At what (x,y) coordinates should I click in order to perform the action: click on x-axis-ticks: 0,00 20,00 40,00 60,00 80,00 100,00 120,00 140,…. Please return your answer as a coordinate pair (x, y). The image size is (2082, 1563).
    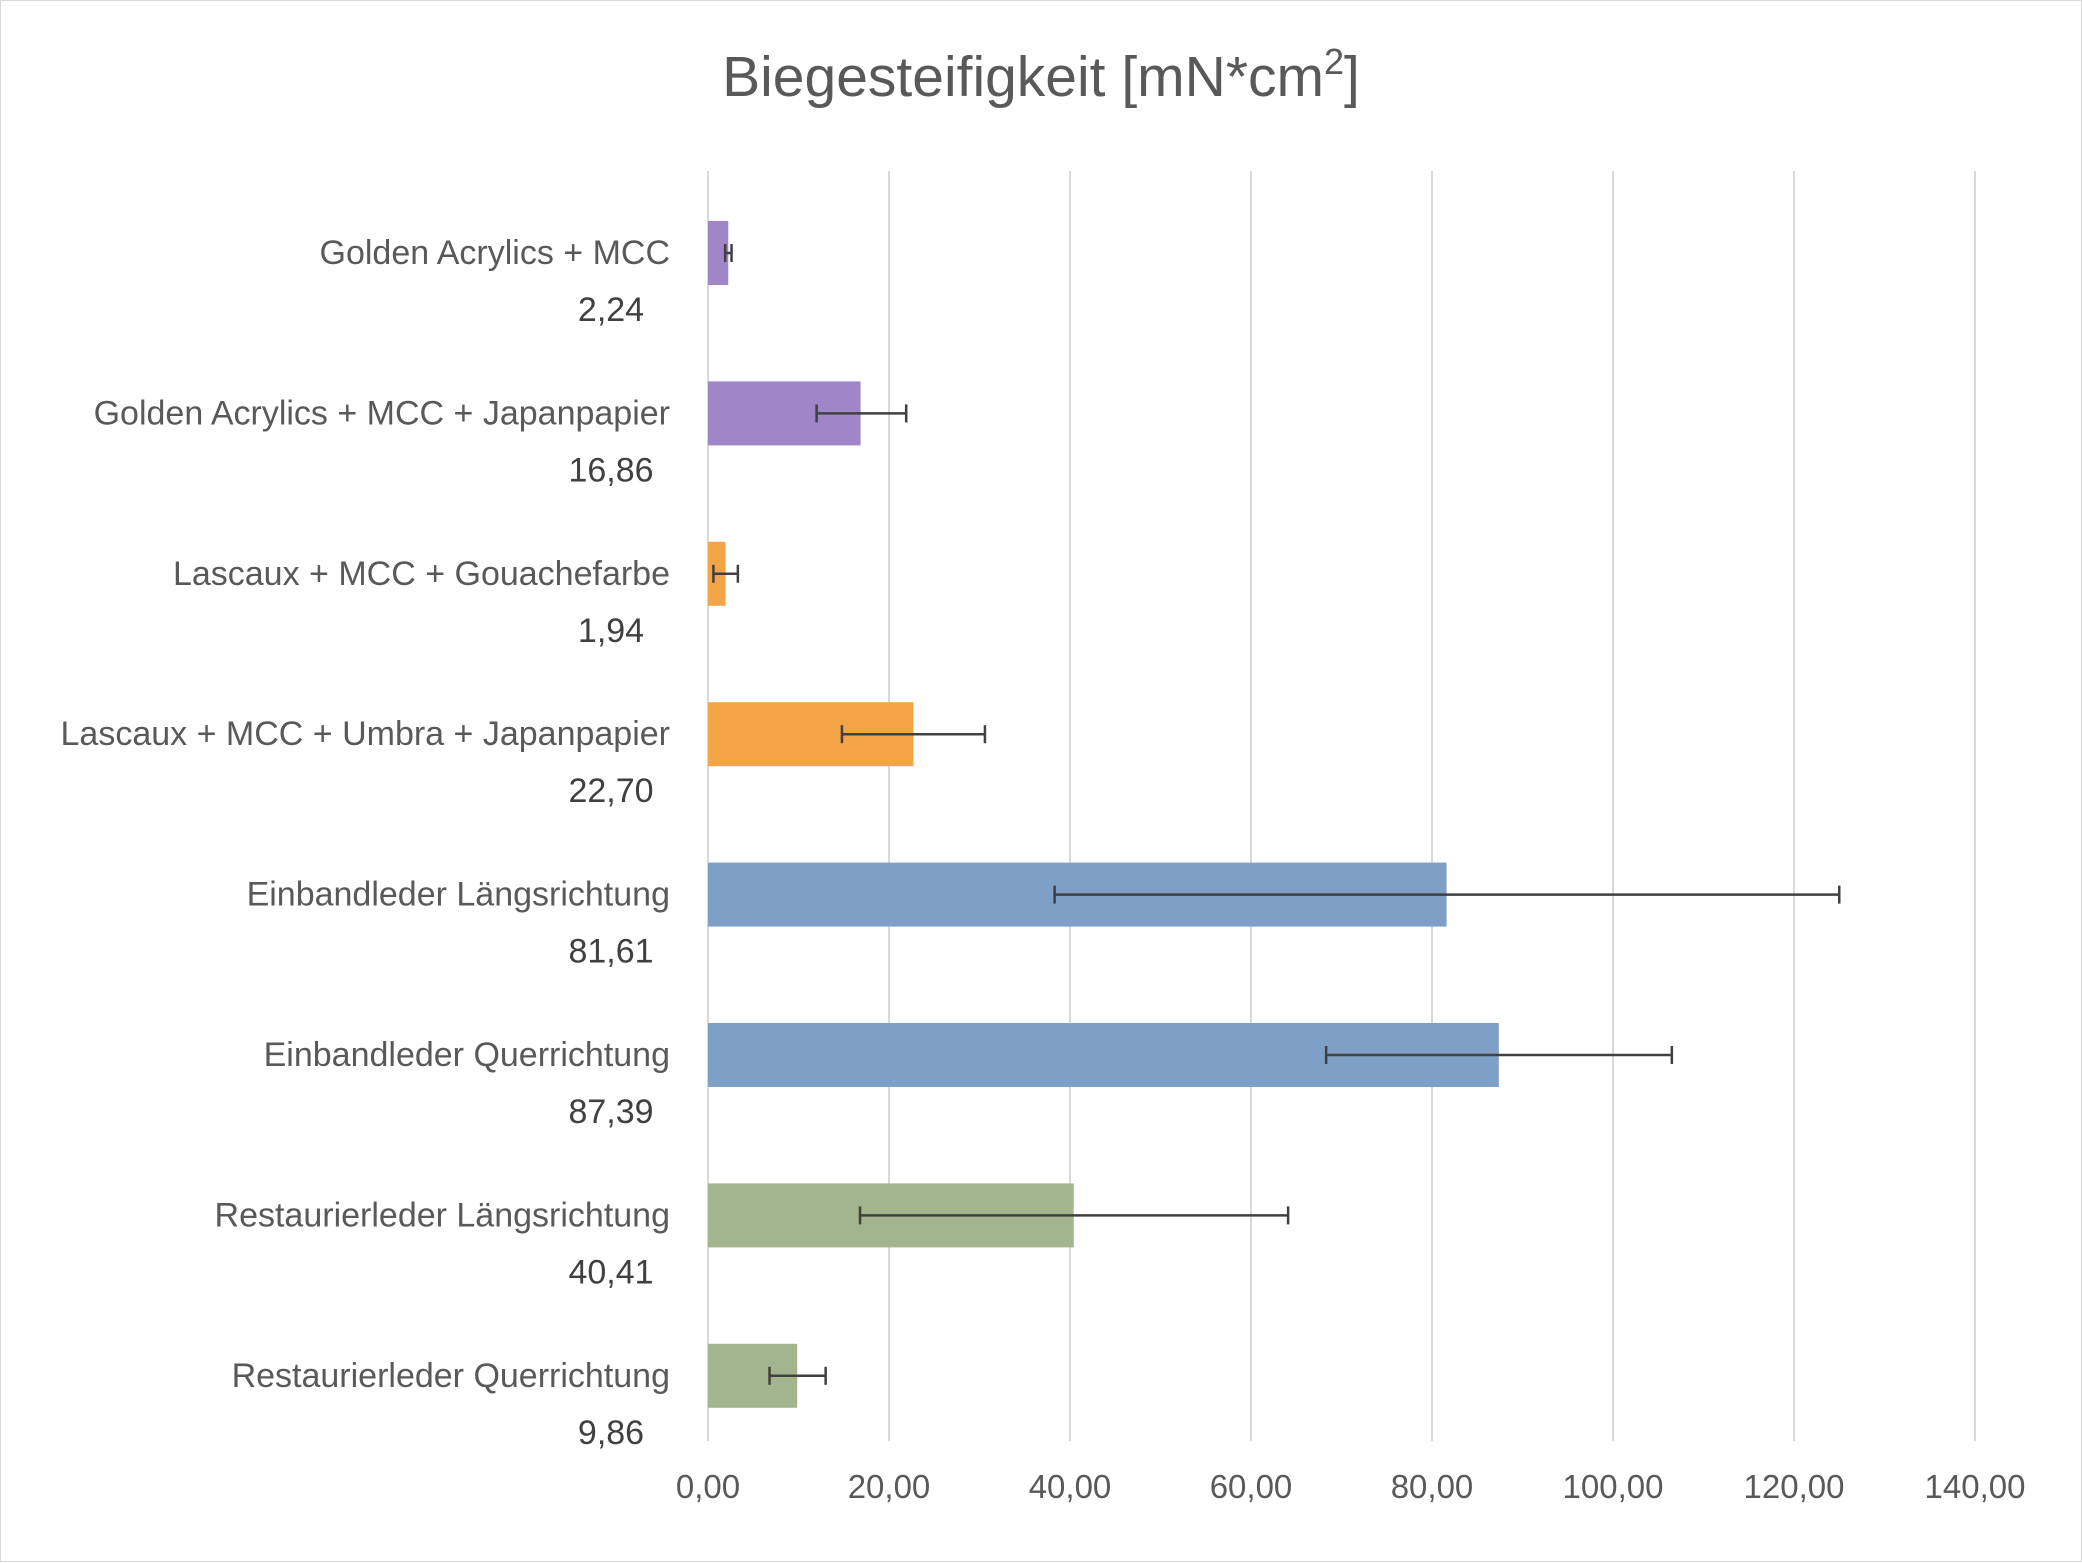
    Looking at the image, I should click on (1351, 1486).